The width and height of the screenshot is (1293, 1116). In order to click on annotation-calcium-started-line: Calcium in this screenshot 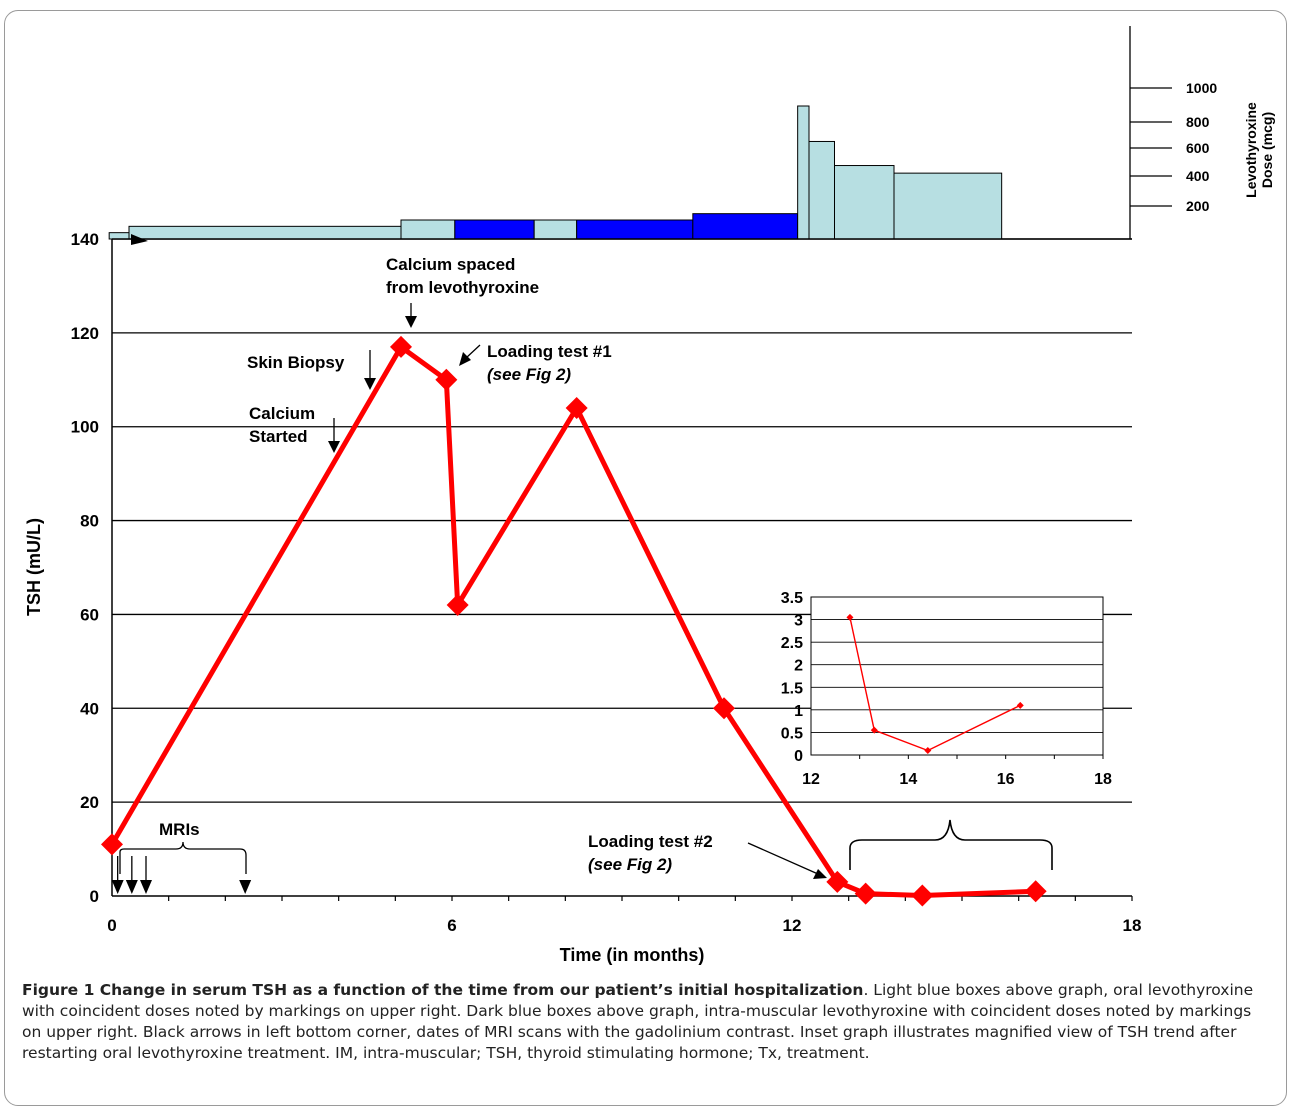, I will do `click(282, 413)`.